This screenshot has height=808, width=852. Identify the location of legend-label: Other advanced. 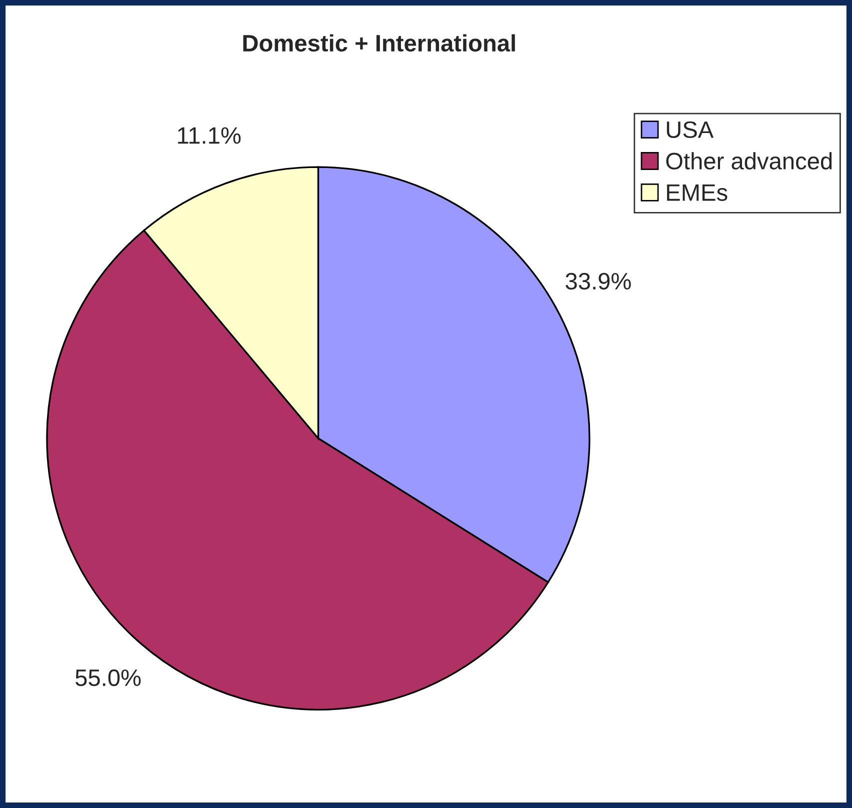
(749, 161).